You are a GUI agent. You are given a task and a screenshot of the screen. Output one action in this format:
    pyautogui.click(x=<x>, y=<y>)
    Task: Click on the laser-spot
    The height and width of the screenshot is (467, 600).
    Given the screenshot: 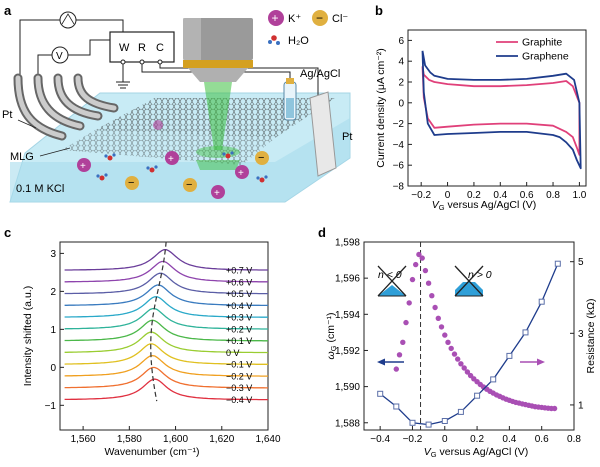 What is the action you would take?
    pyautogui.click(x=218, y=152)
    